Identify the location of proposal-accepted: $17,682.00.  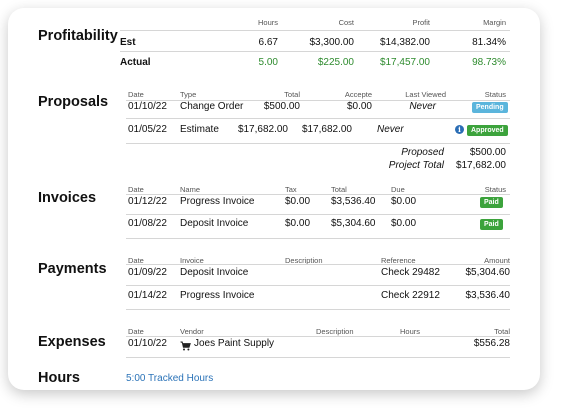
(326, 129).